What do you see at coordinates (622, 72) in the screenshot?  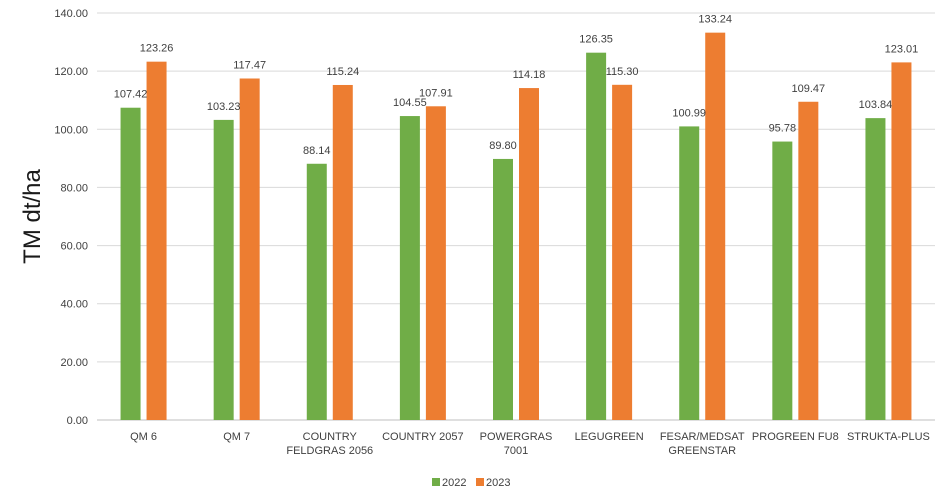 I see `data-label-2023: 115.30` at bounding box center [622, 72].